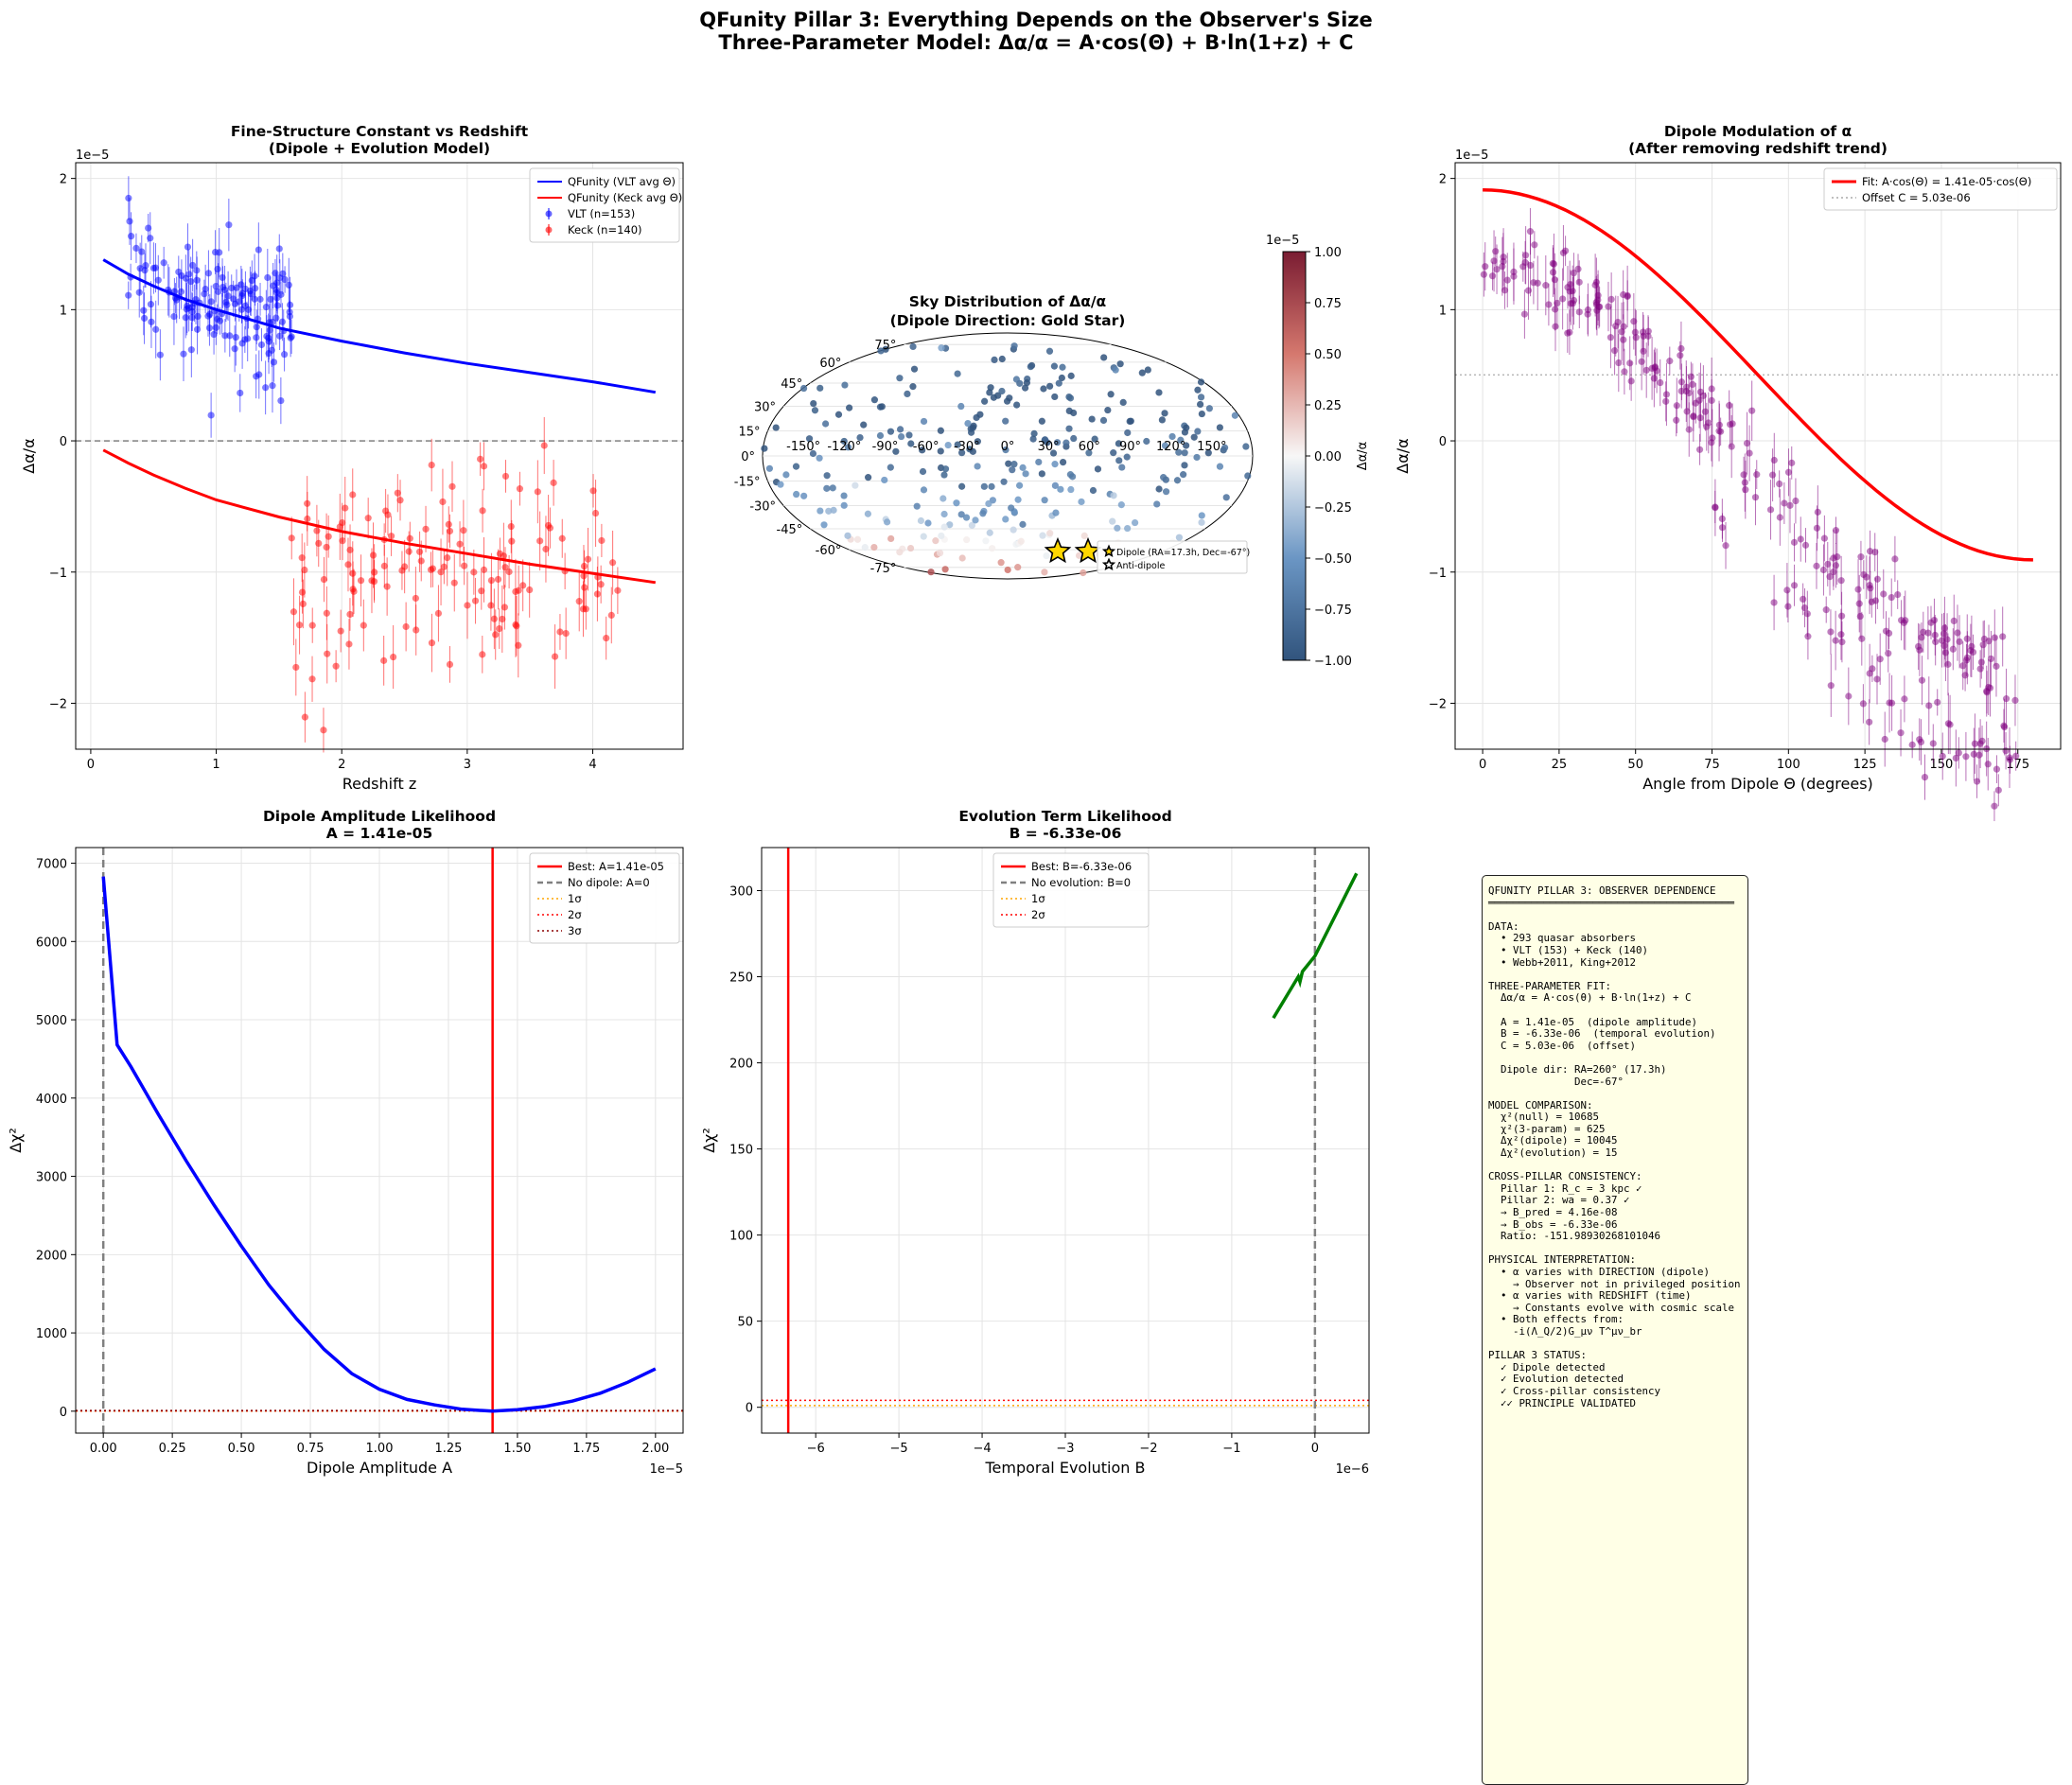 The width and height of the screenshot is (2072, 1785). I want to click on x-axis-label: Dipole Amplitude A, so click(379, 1468).